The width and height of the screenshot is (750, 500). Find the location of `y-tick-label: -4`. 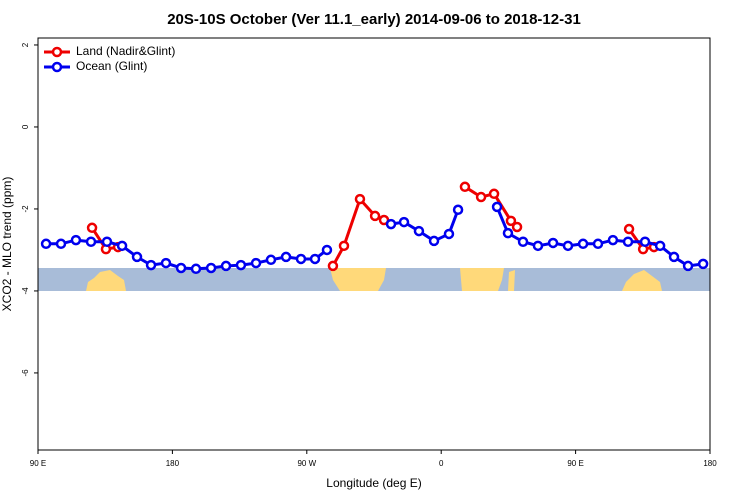

y-tick-label: -4 is located at coordinates (25, 291).